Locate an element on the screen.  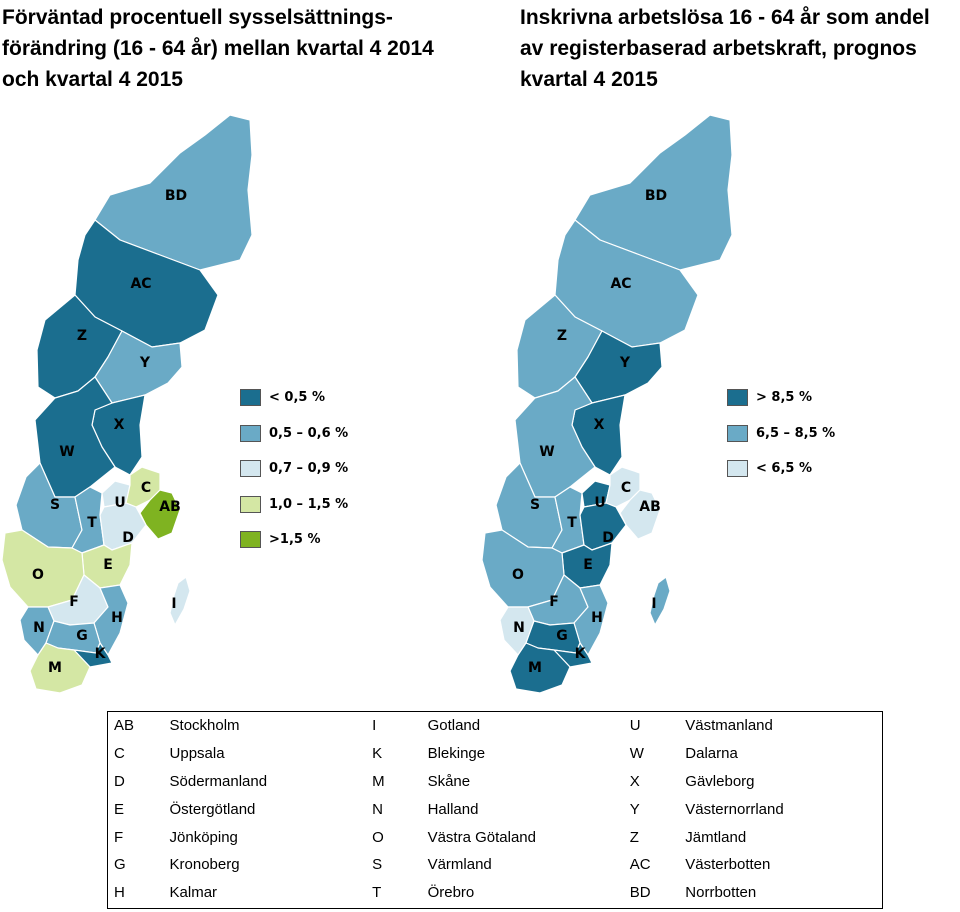
table-row: E Östergötland N Halland Y Västernorrland is located at coordinates (495, 809).